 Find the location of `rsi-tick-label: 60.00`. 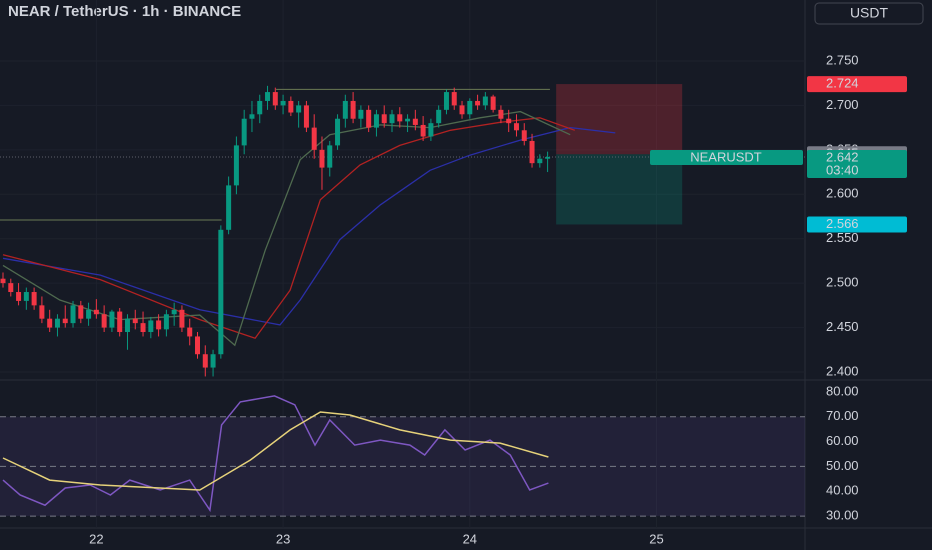

rsi-tick-label: 60.00 is located at coordinates (842, 440).